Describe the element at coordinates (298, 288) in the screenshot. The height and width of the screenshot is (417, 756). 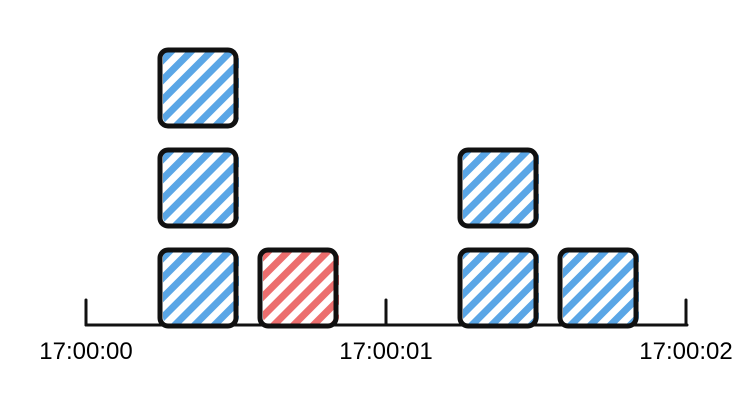
I see `red-block` at that location.